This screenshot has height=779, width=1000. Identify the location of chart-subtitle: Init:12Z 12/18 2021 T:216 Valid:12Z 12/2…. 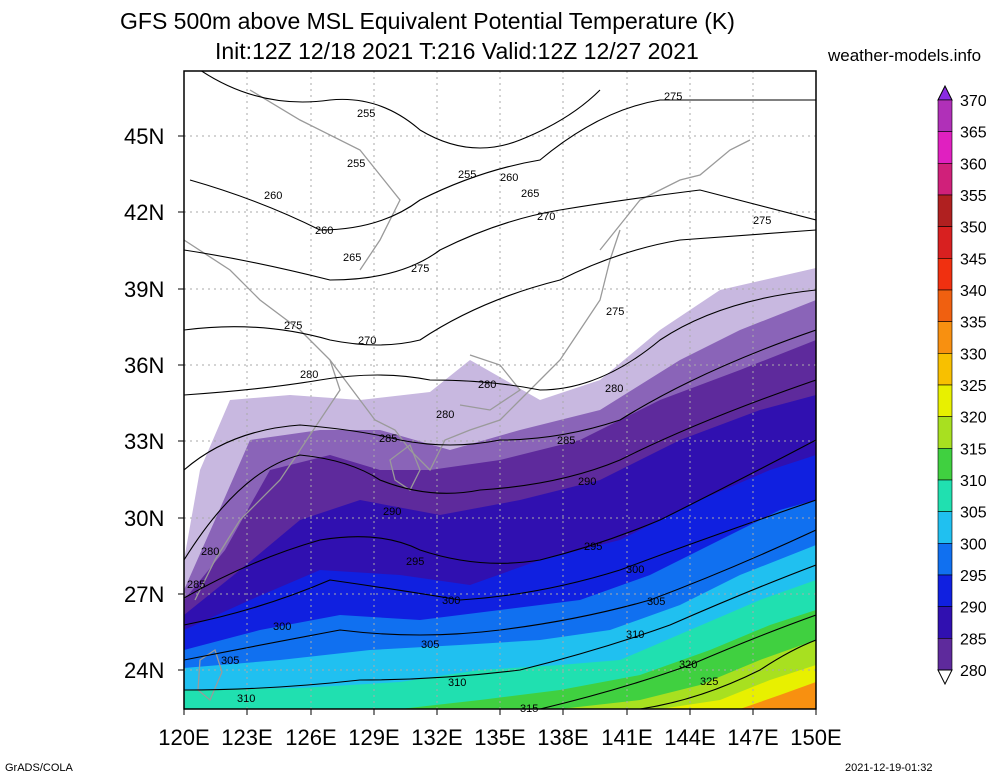
(457, 51).